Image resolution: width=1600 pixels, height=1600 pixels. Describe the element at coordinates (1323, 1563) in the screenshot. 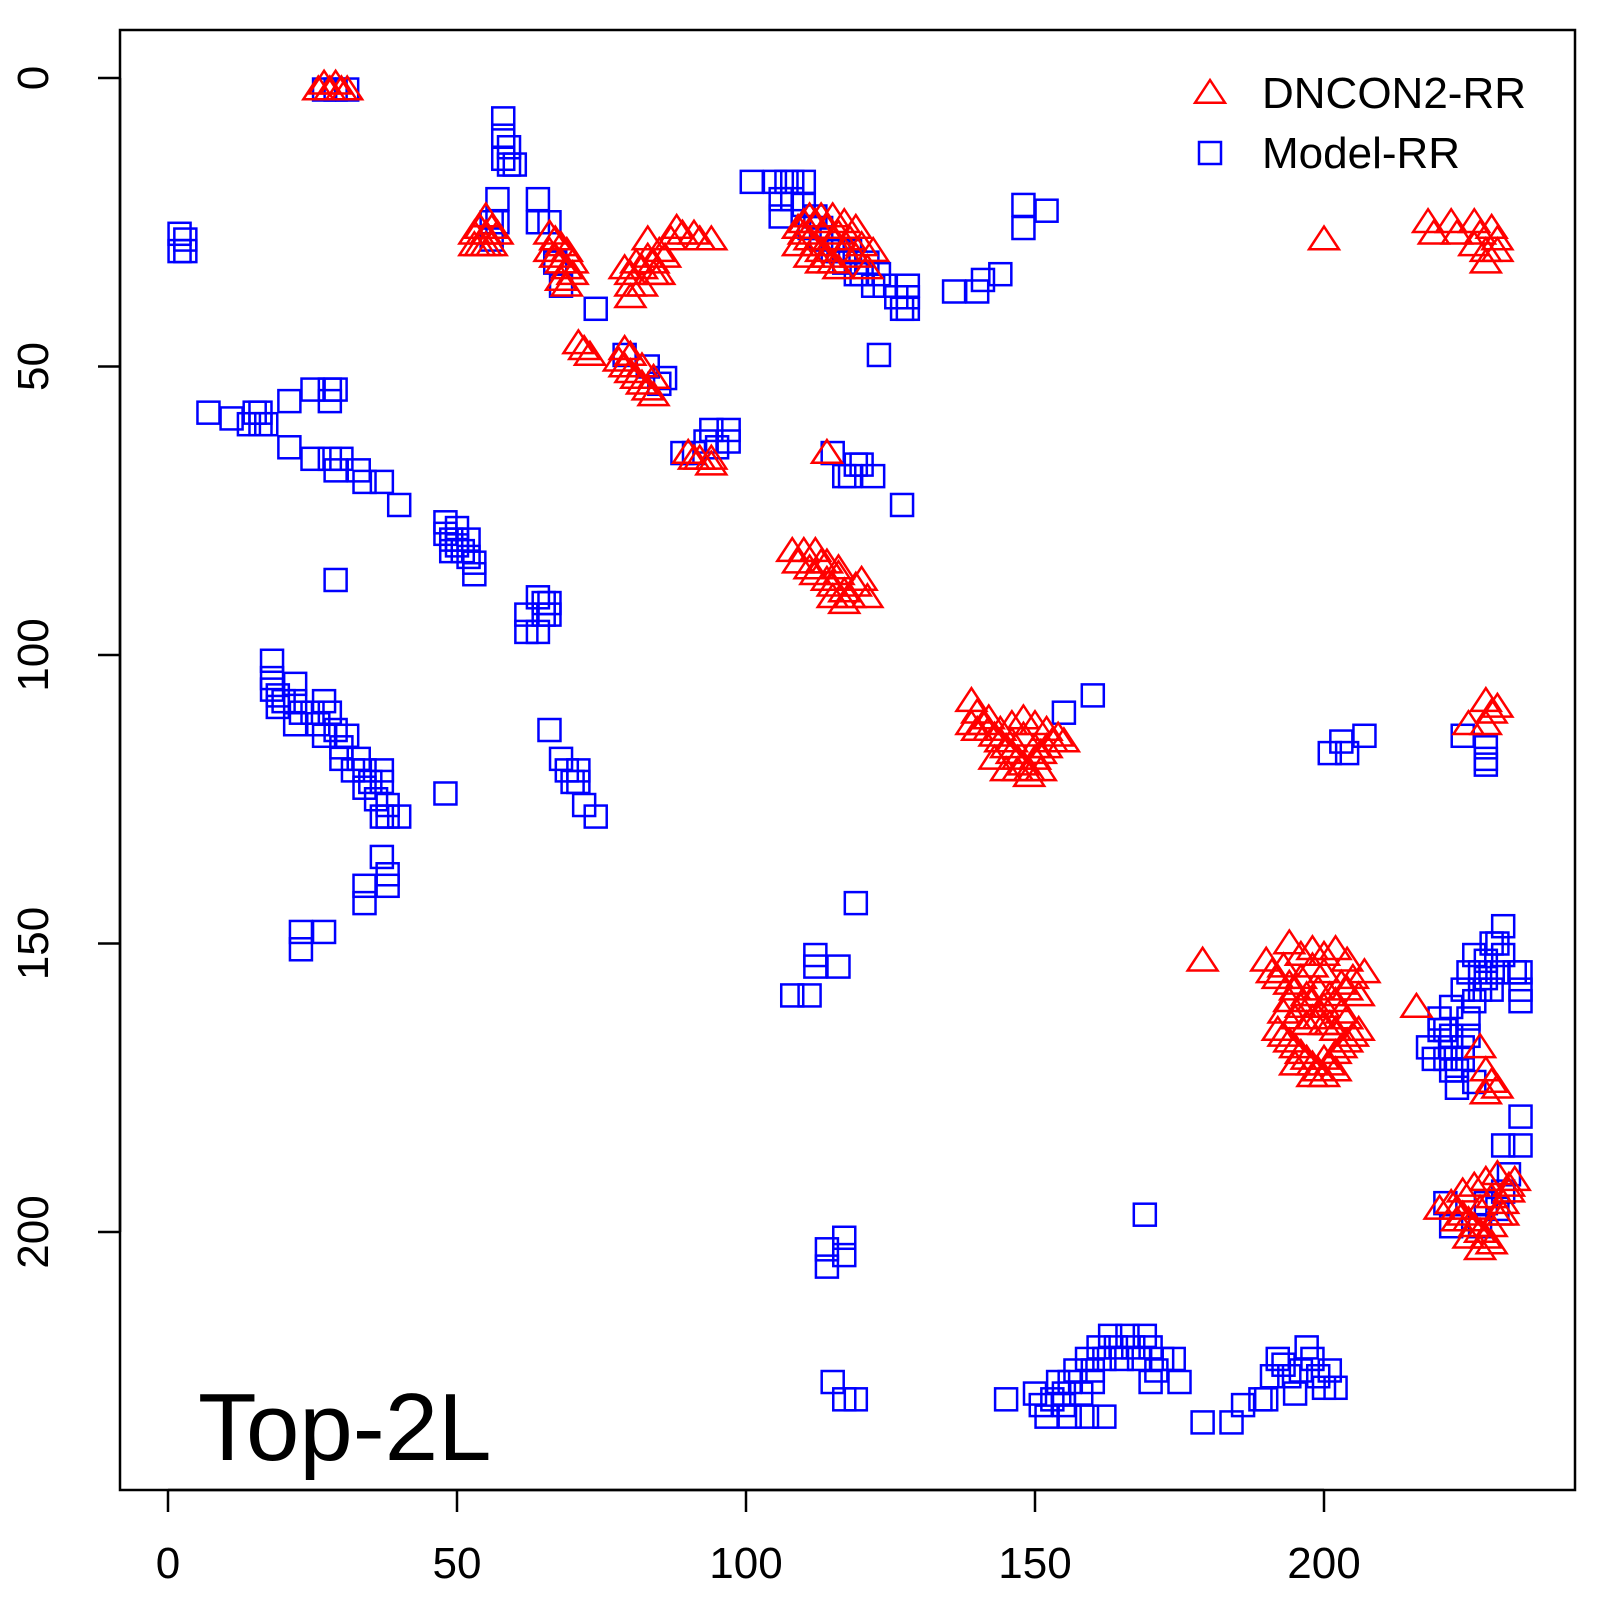

I see `x-tick-label: 200` at that location.